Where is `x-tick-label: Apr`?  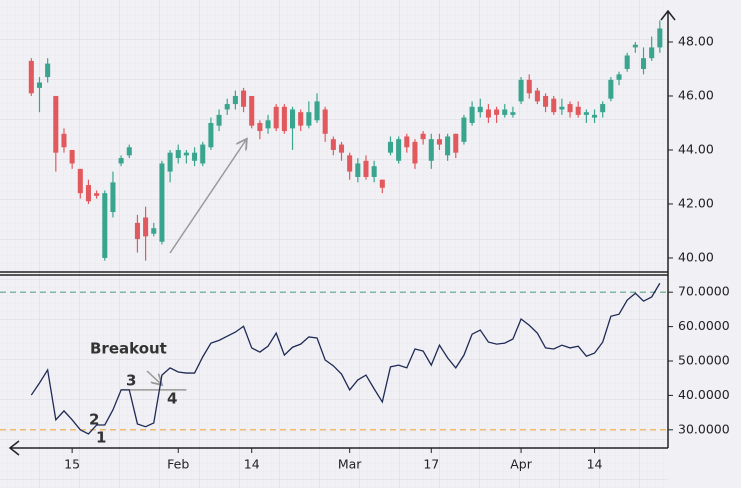
x-tick-label: Apr is located at coordinates (521, 464).